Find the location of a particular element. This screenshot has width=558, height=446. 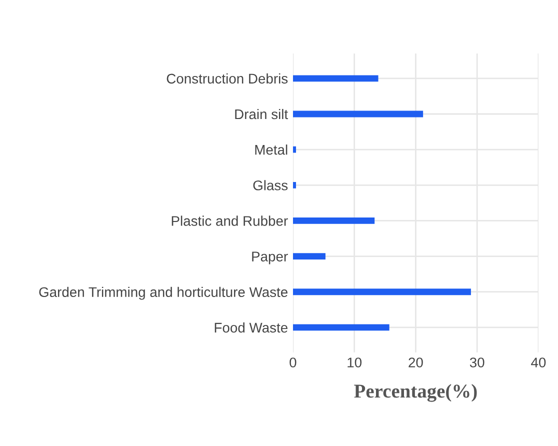

y-tick-label: Garden Trimming and horticulture Waste is located at coordinates (163, 293).